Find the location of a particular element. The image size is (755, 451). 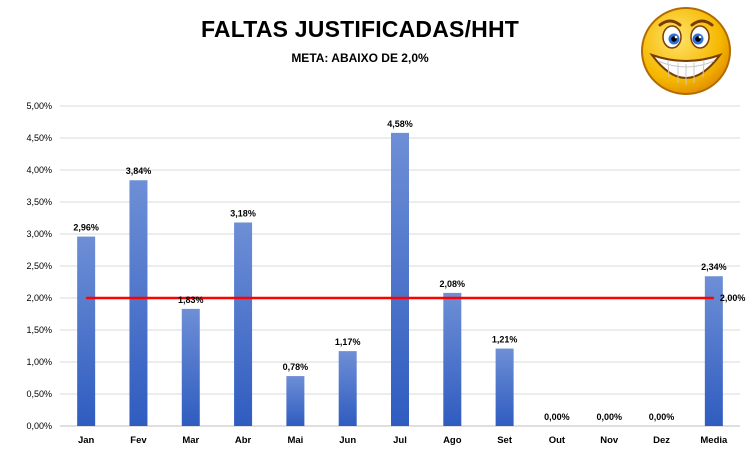

bar-set is located at coordinates (504, 387).